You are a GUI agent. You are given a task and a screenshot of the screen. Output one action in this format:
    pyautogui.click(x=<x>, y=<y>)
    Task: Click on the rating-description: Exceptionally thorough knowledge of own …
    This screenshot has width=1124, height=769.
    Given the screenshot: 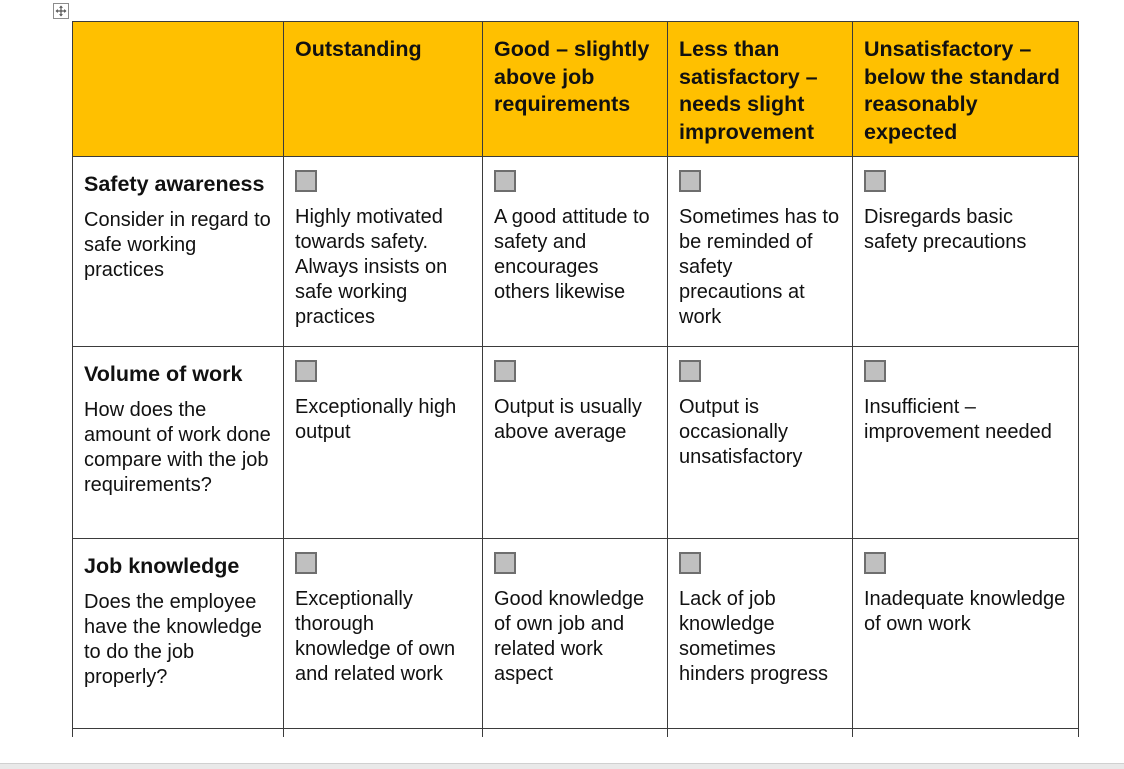 What is the action you would take?
    pyautogui.click(x=375, y=636)
    